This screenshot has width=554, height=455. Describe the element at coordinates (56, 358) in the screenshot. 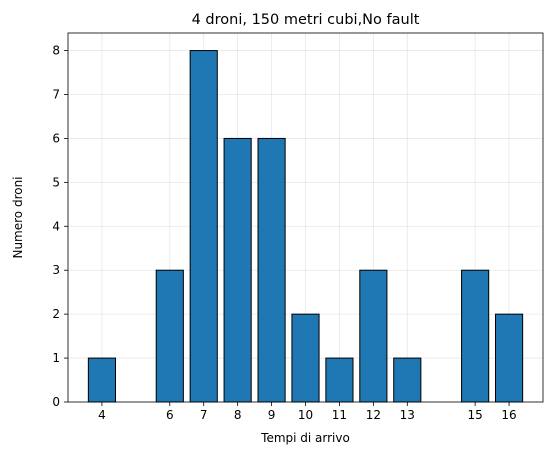

I see `y-tick-label: 1` at that location.